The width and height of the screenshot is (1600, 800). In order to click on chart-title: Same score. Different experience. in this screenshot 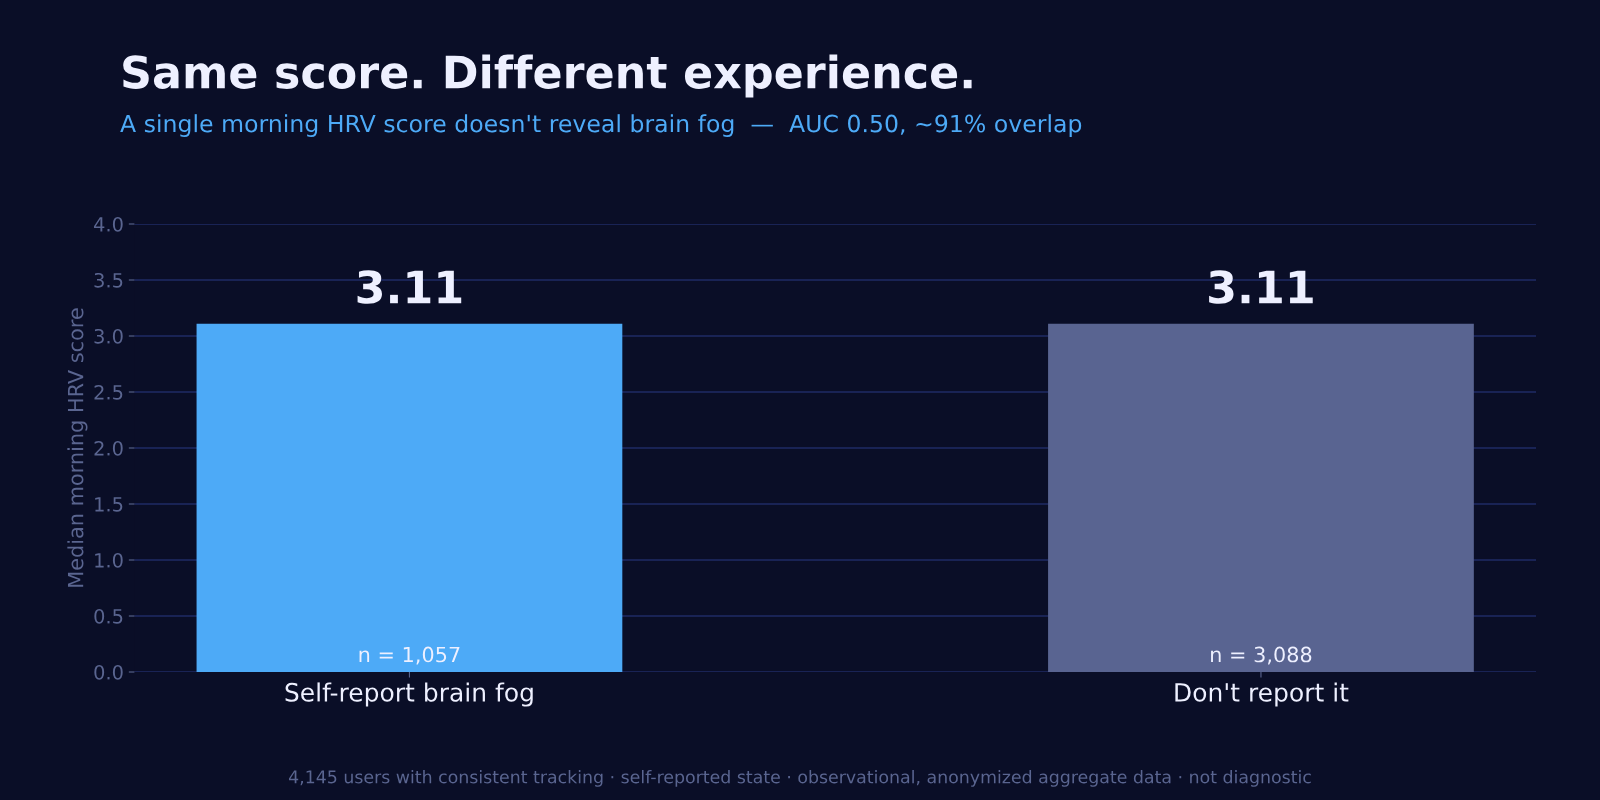, I will do `click(547, 76)`.